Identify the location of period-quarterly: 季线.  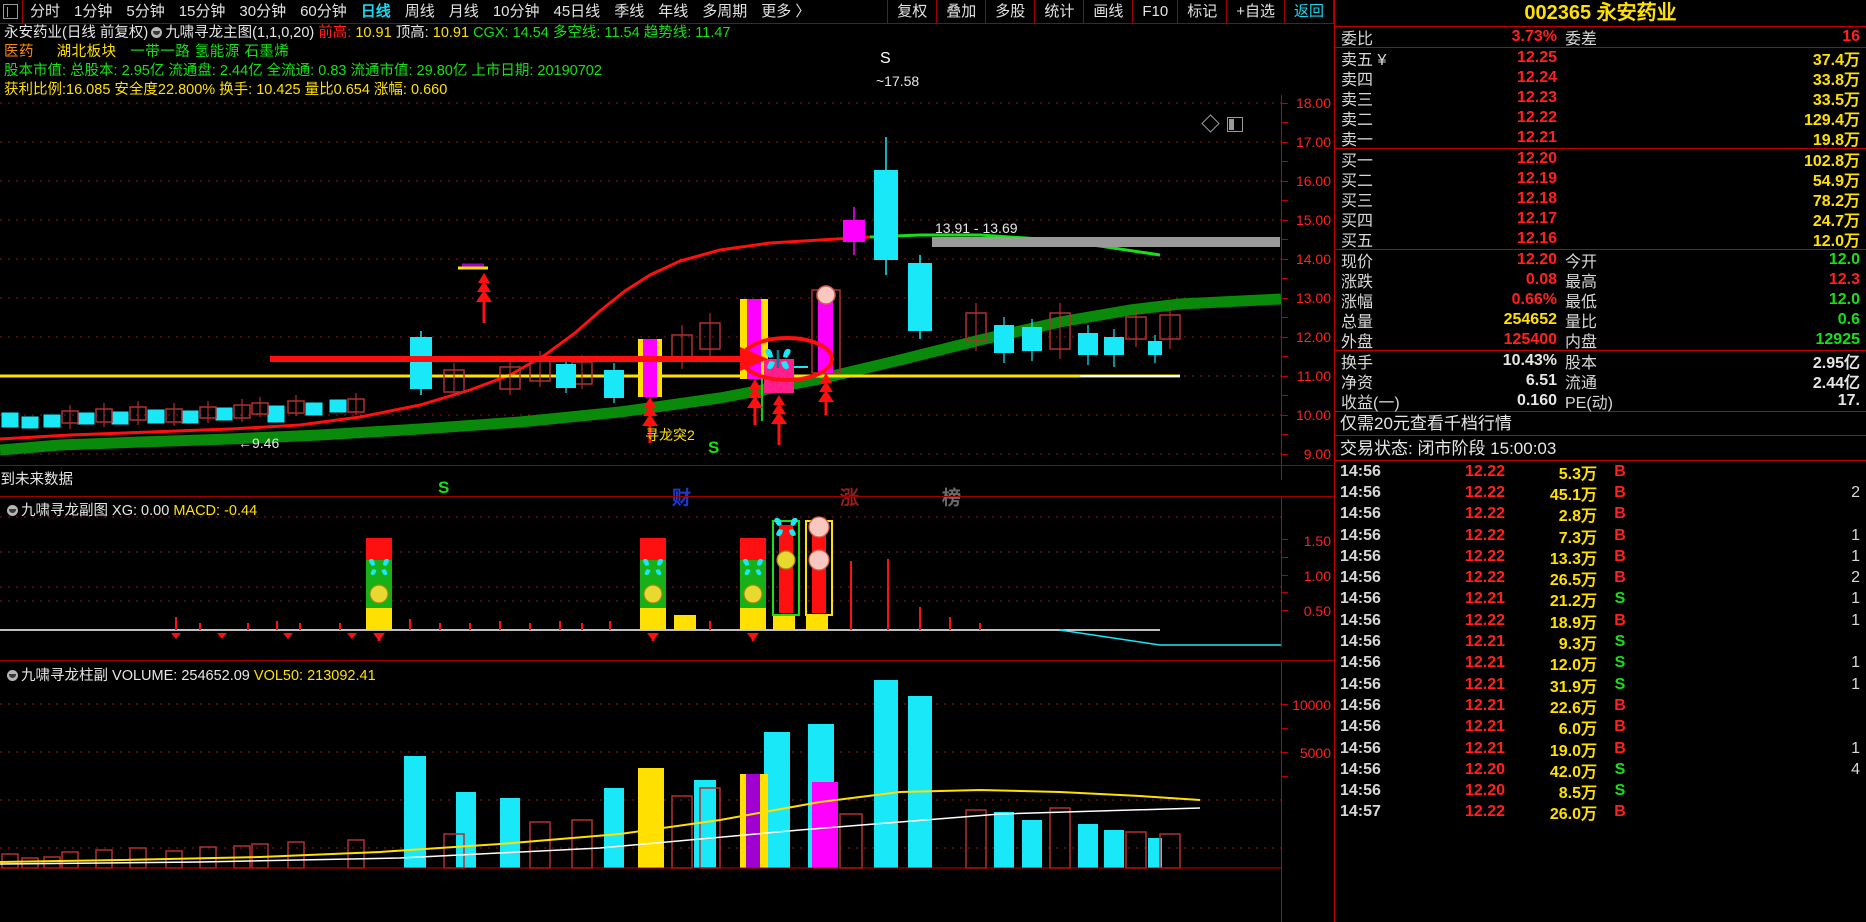
(629, 11).